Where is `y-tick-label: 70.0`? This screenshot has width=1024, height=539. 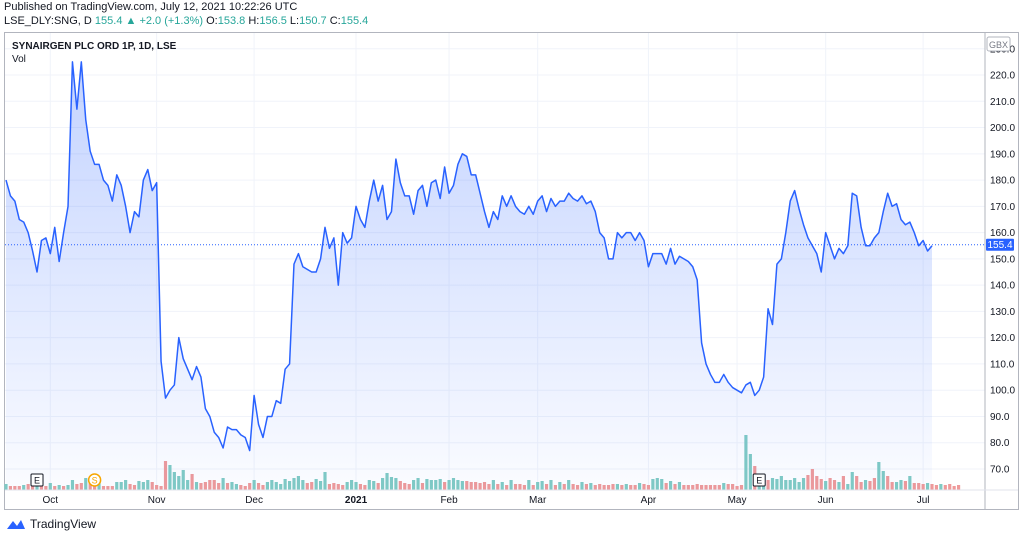 y-tick-label: 70.0 is located at coordinates (1000, 469).